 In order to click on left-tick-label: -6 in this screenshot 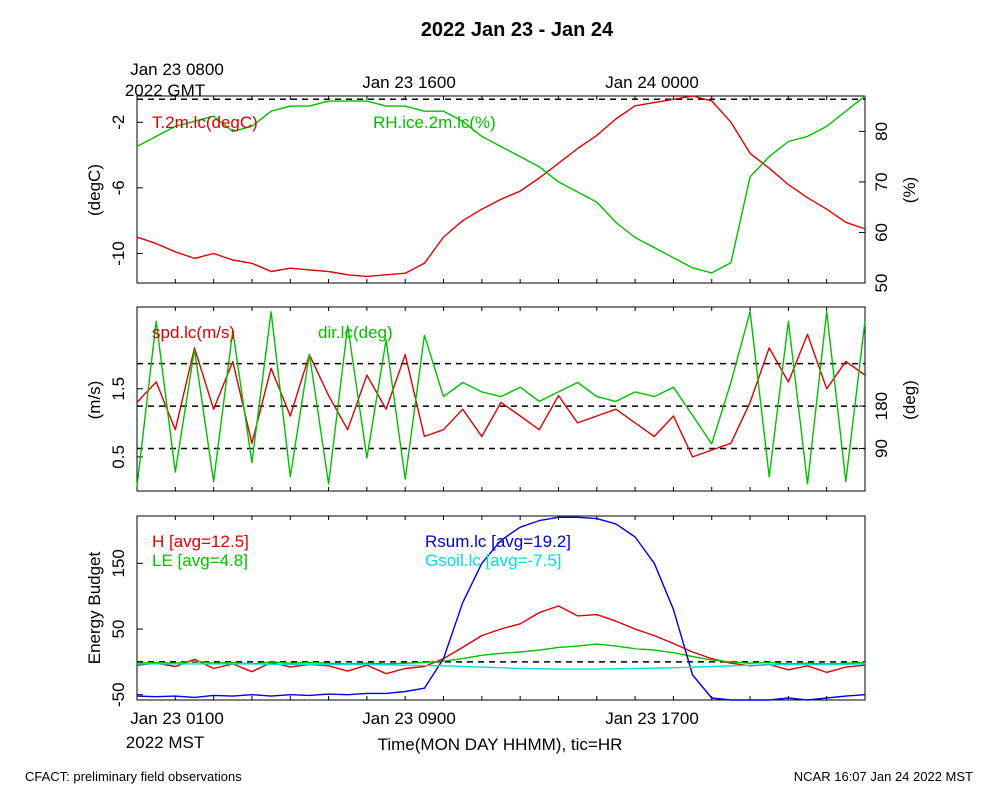, I will do `click(118, 187)`.